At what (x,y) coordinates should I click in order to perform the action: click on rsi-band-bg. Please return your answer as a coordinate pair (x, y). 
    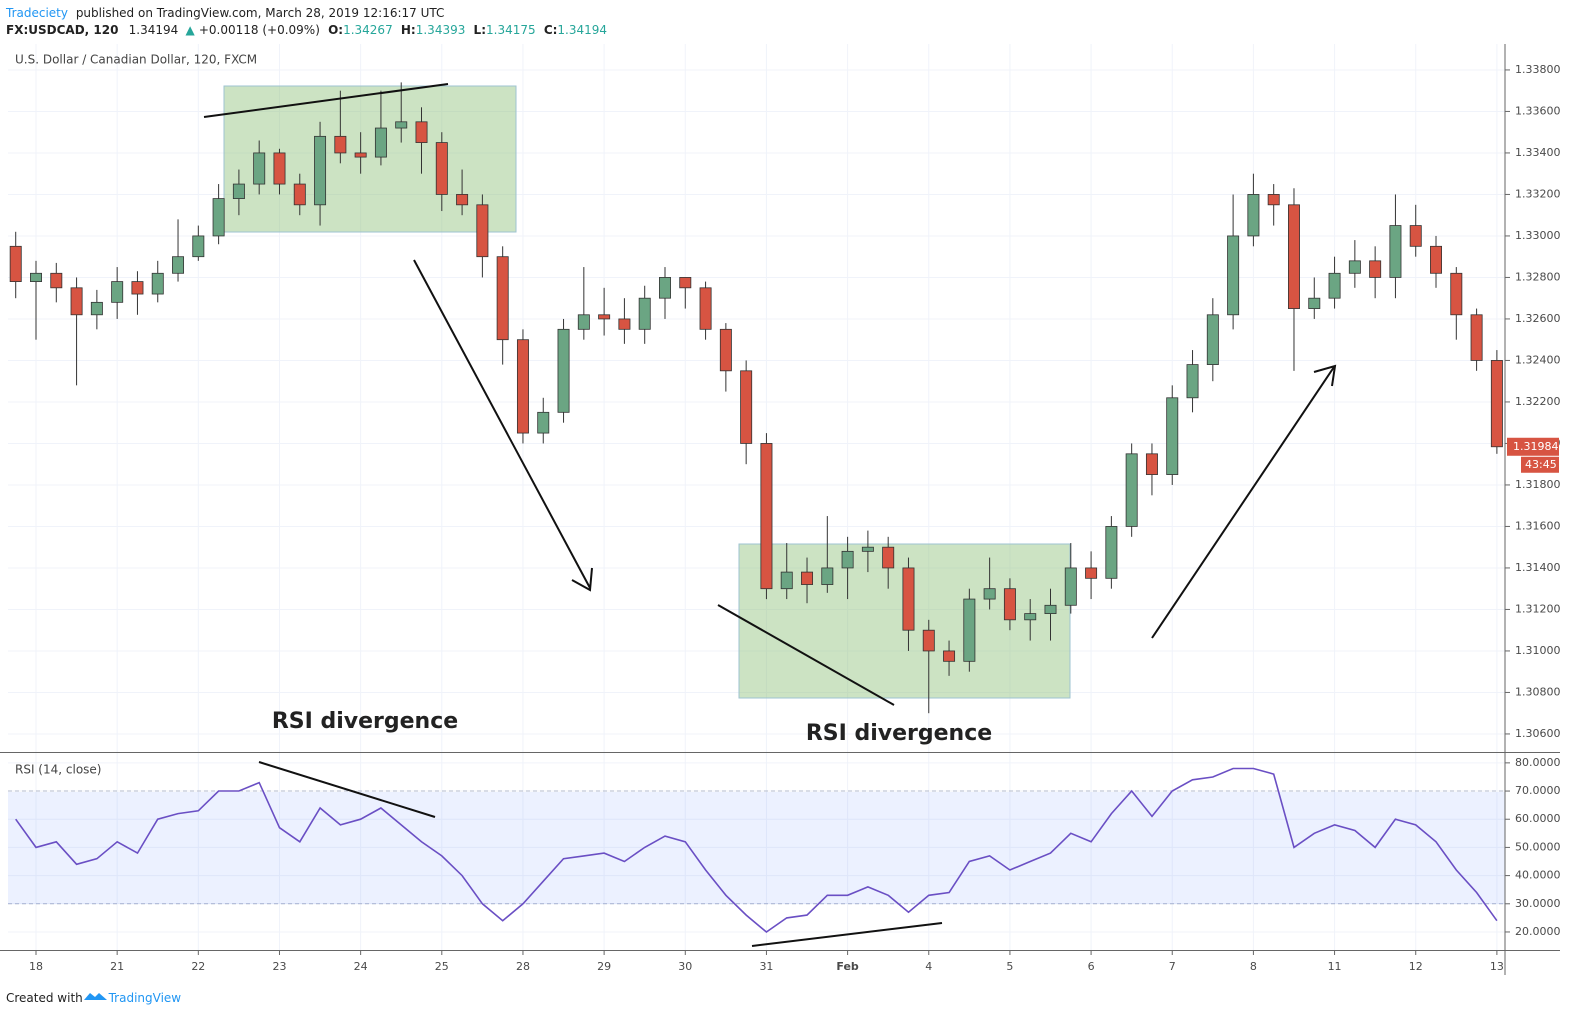
    Looking at the image, I should click on (756, 848).